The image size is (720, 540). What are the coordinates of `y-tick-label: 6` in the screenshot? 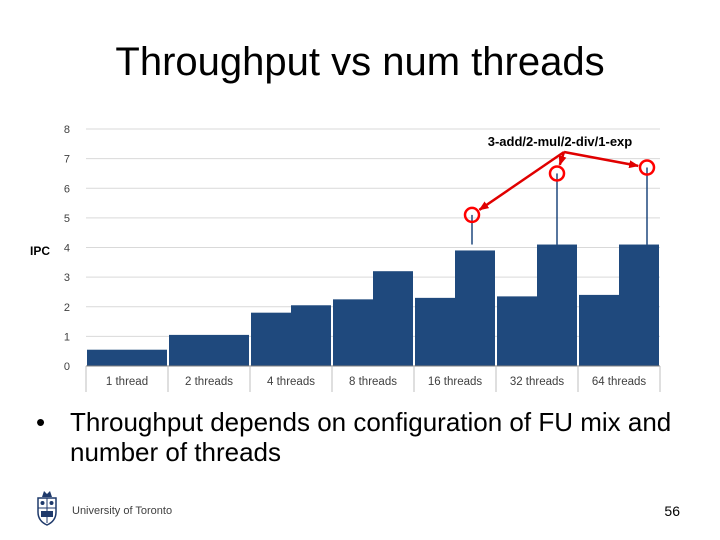 It's located at (67, 189).